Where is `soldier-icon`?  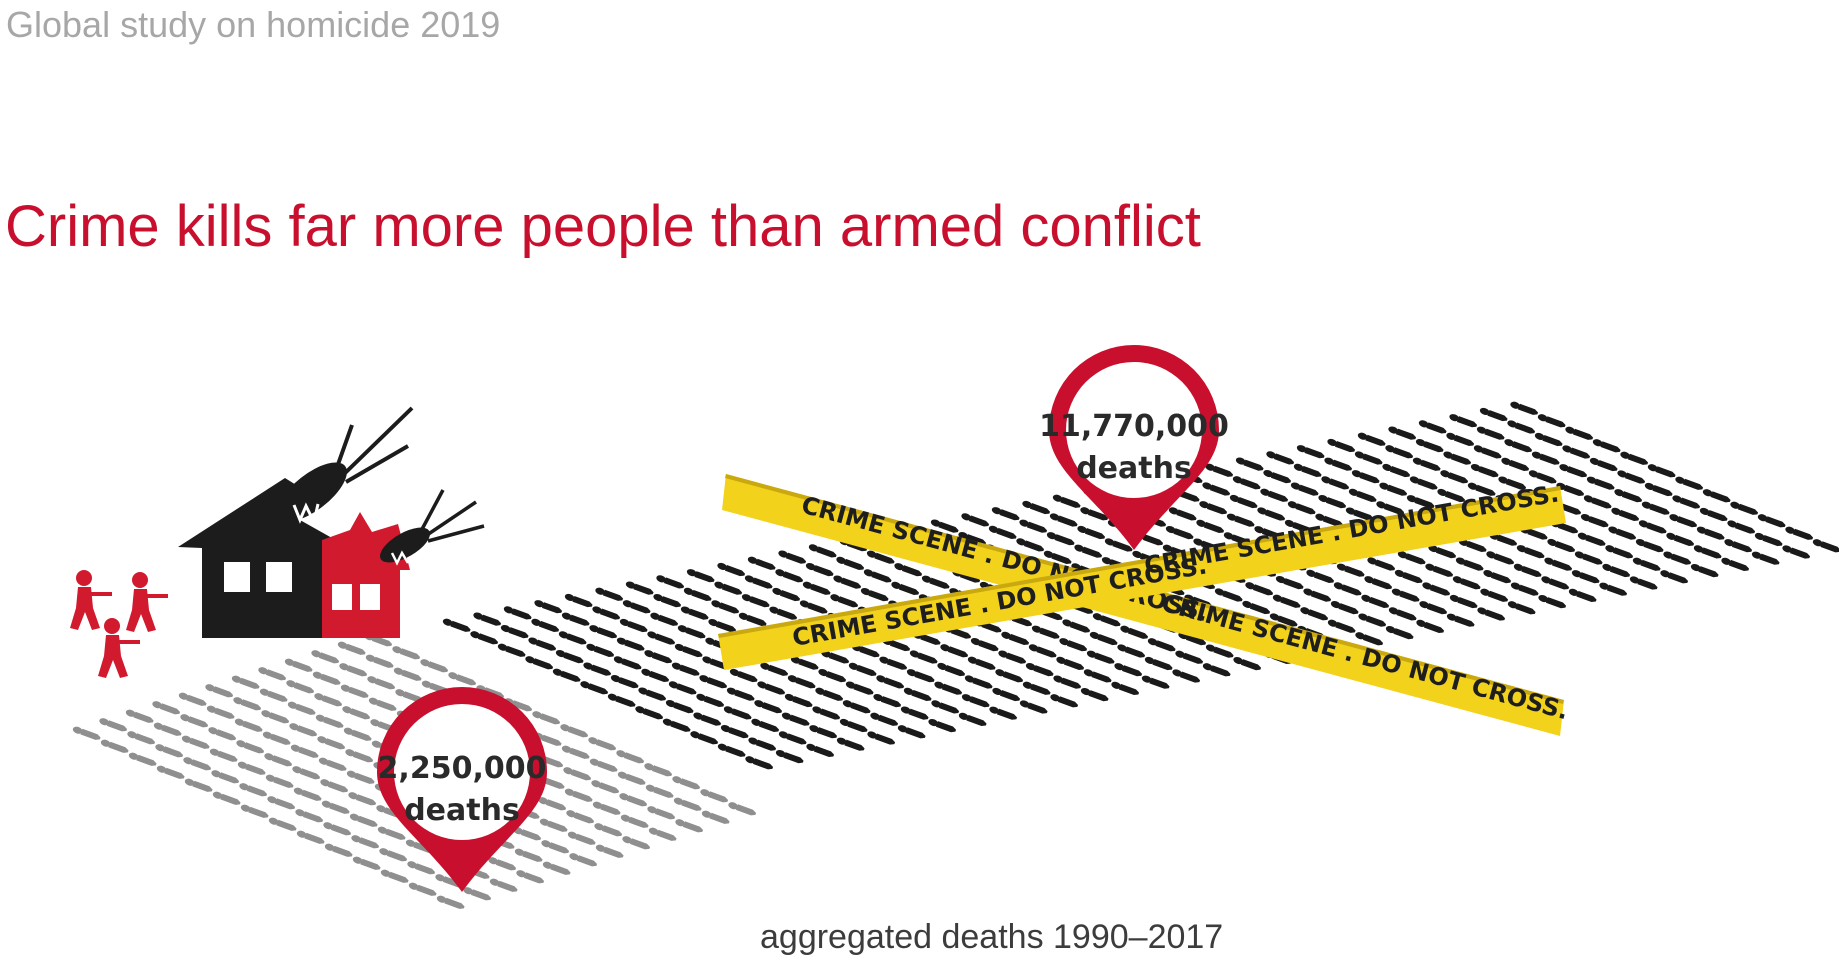
soldier-icon is located at coordinates (119, 648).